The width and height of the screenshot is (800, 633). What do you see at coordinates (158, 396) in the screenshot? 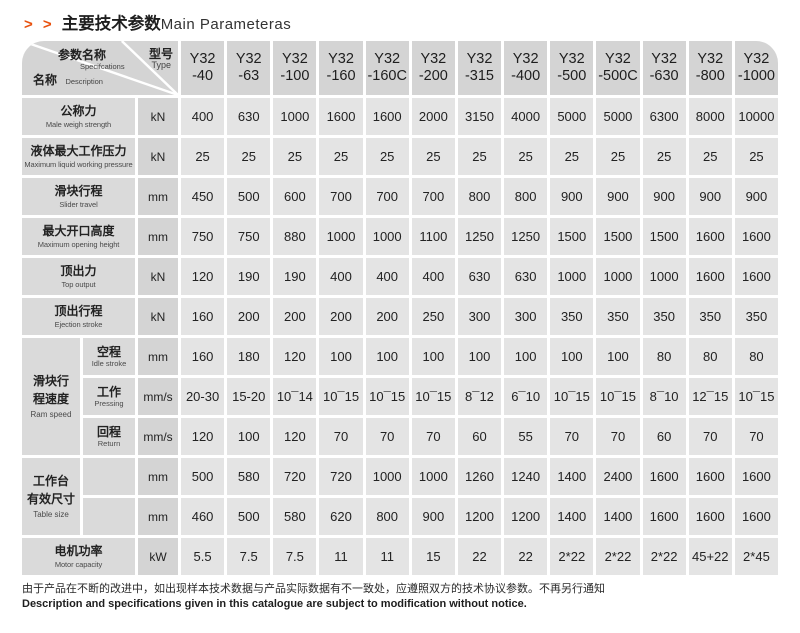
I see `unit-cell: mm/s` at bounding box center [158, 396].